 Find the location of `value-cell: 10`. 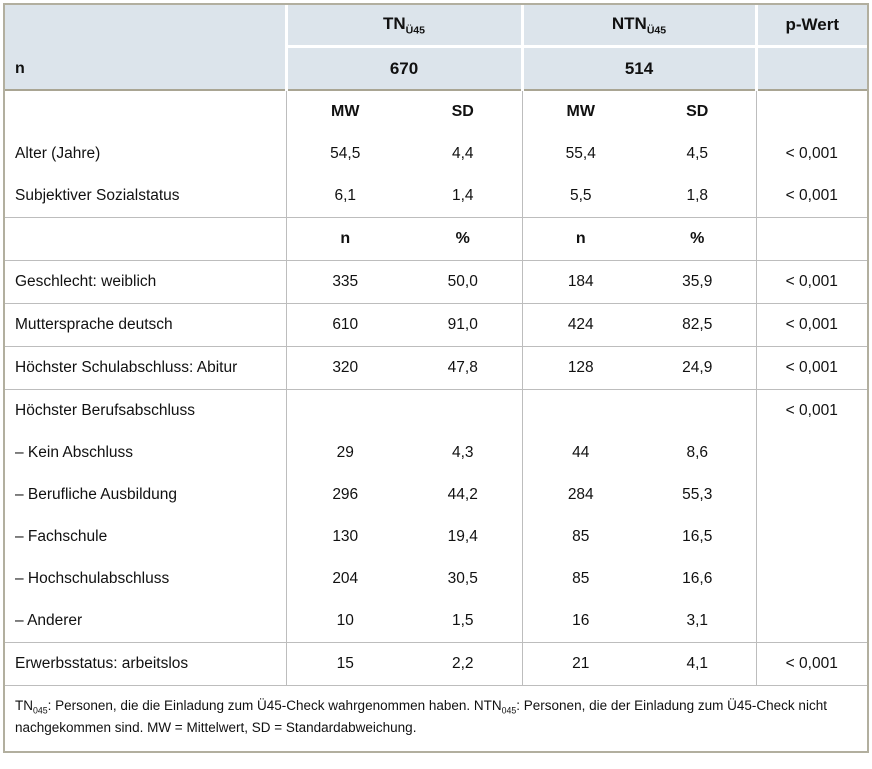

value-cell: 10 is located at coordinates (344, 621).